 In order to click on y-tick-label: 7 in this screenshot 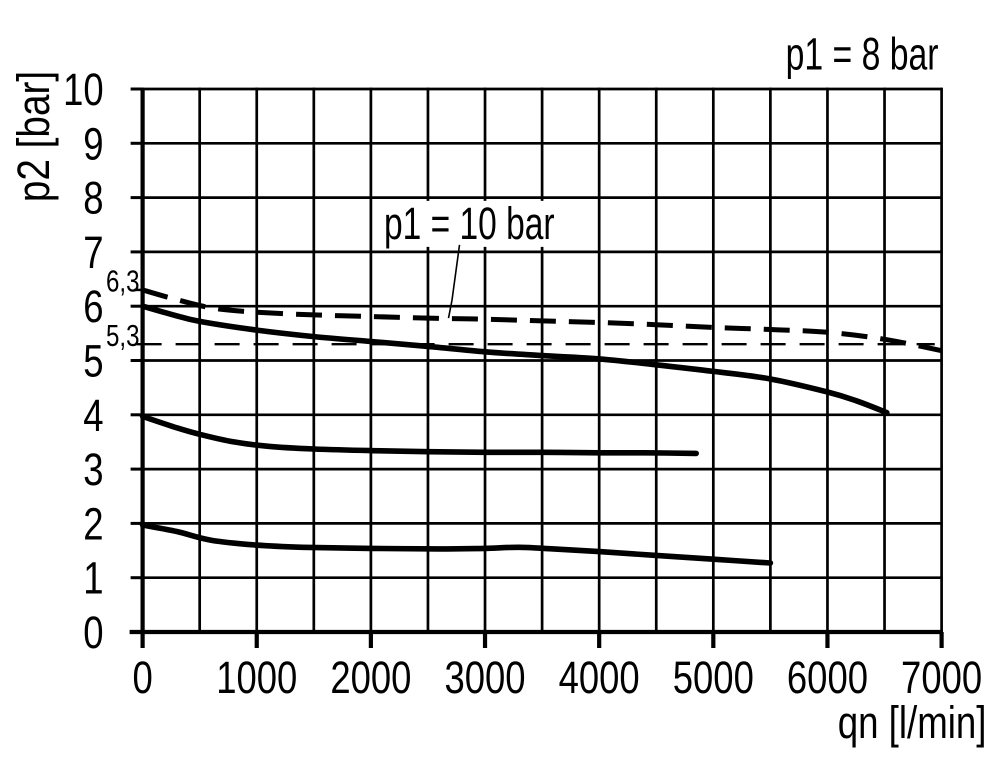, I will do `click(93, 252)`.